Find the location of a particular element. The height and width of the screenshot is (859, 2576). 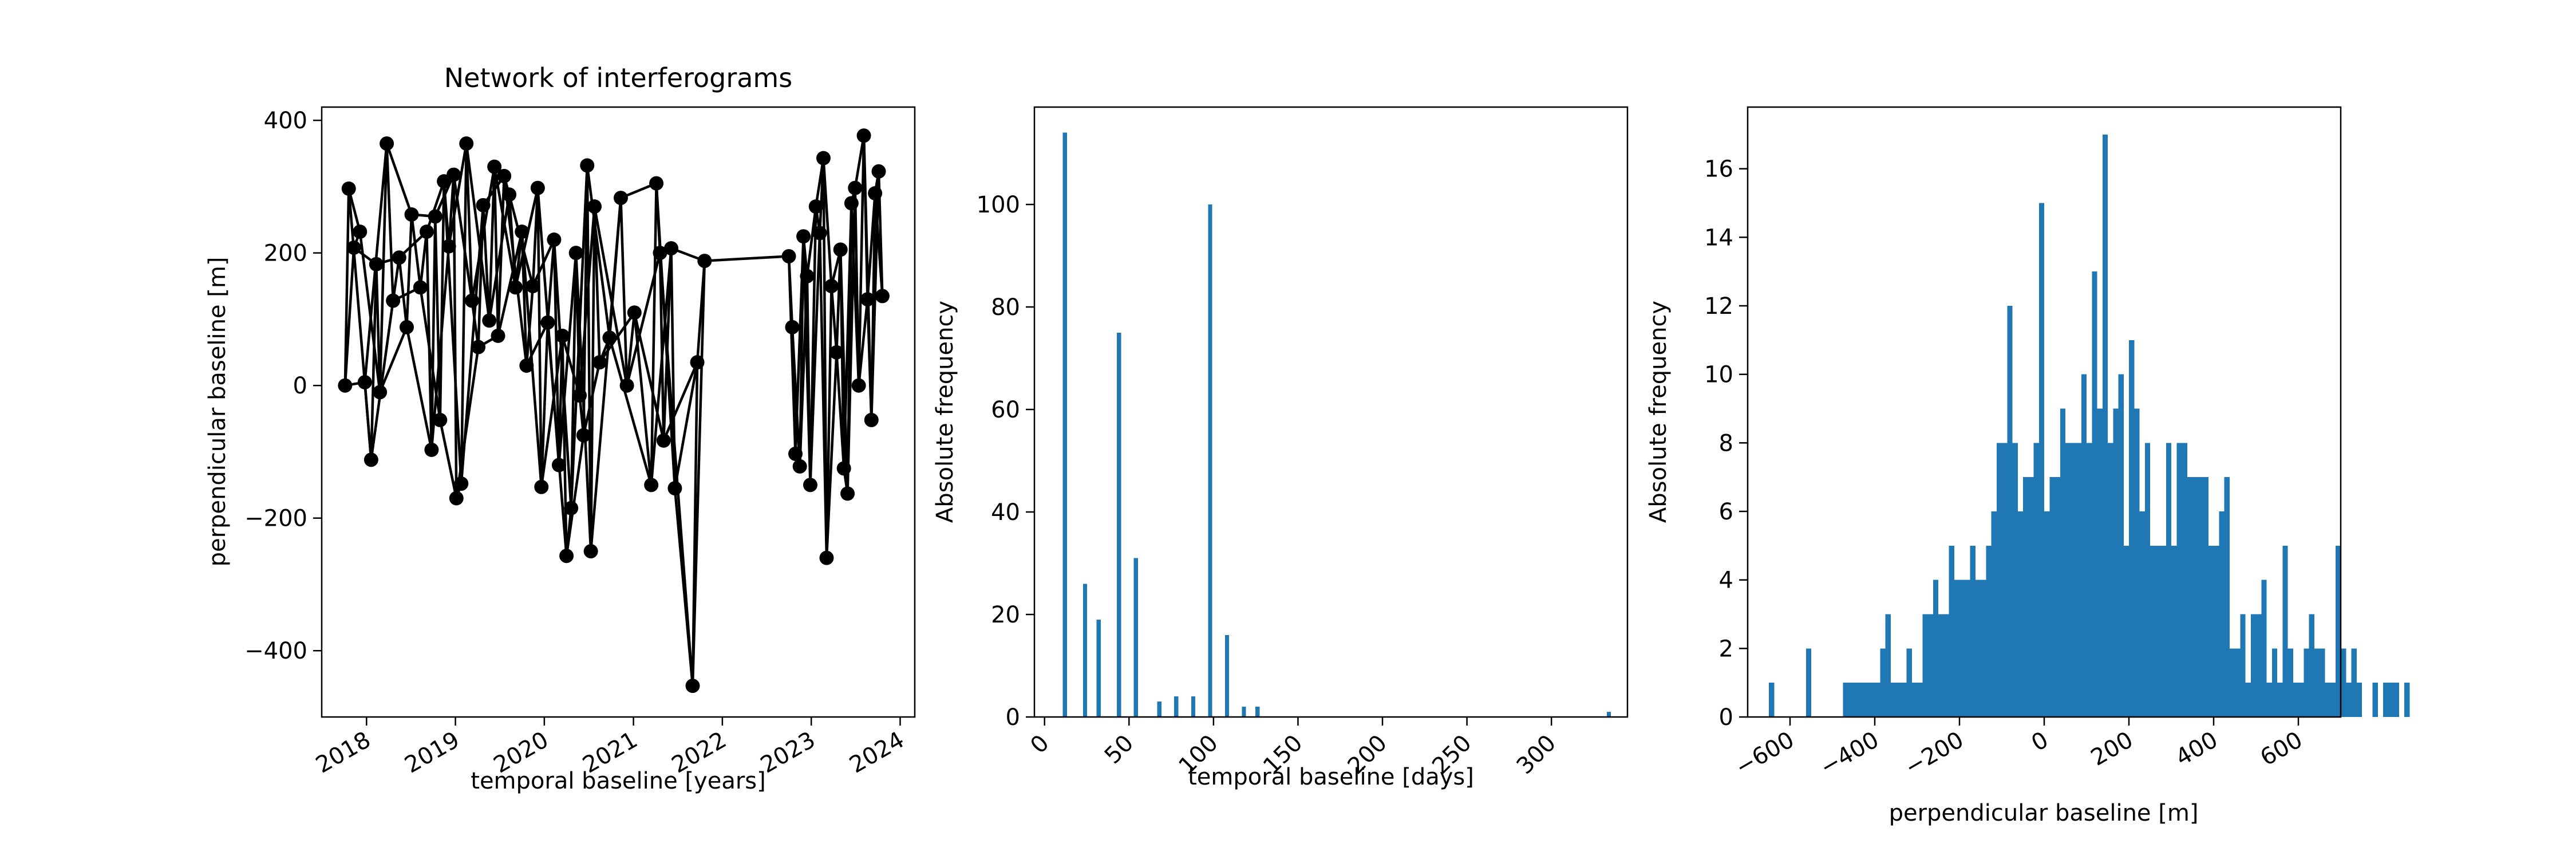

y-tick-label: 100 is located at coordinates (998, 205).